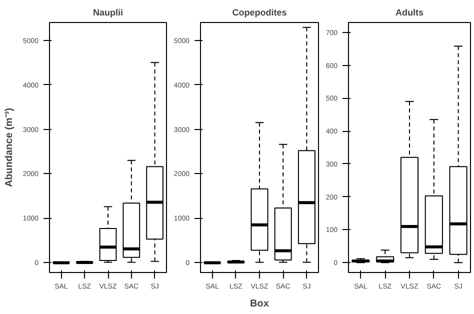  I want to click on chart-title: Copepodites, so click(259, 13).